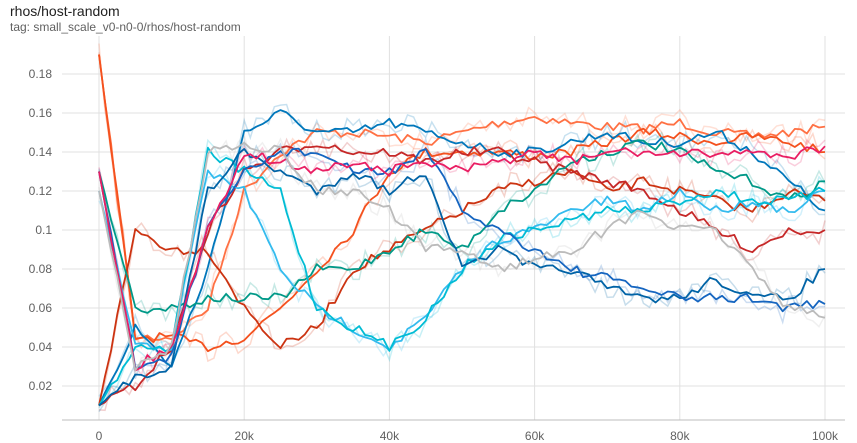  Describe the element at coordinates (41, 113) in the screenshot. I see `y-tick-label: 0.16` at that location.